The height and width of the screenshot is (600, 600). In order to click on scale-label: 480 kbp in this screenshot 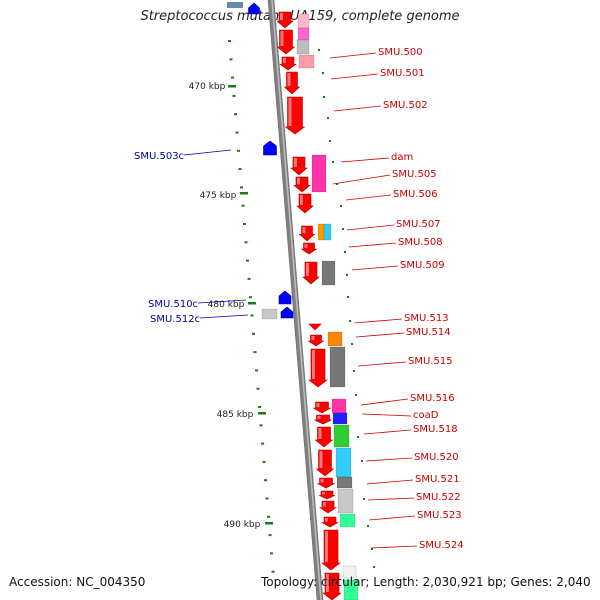, I will do `click(226, 305)`.